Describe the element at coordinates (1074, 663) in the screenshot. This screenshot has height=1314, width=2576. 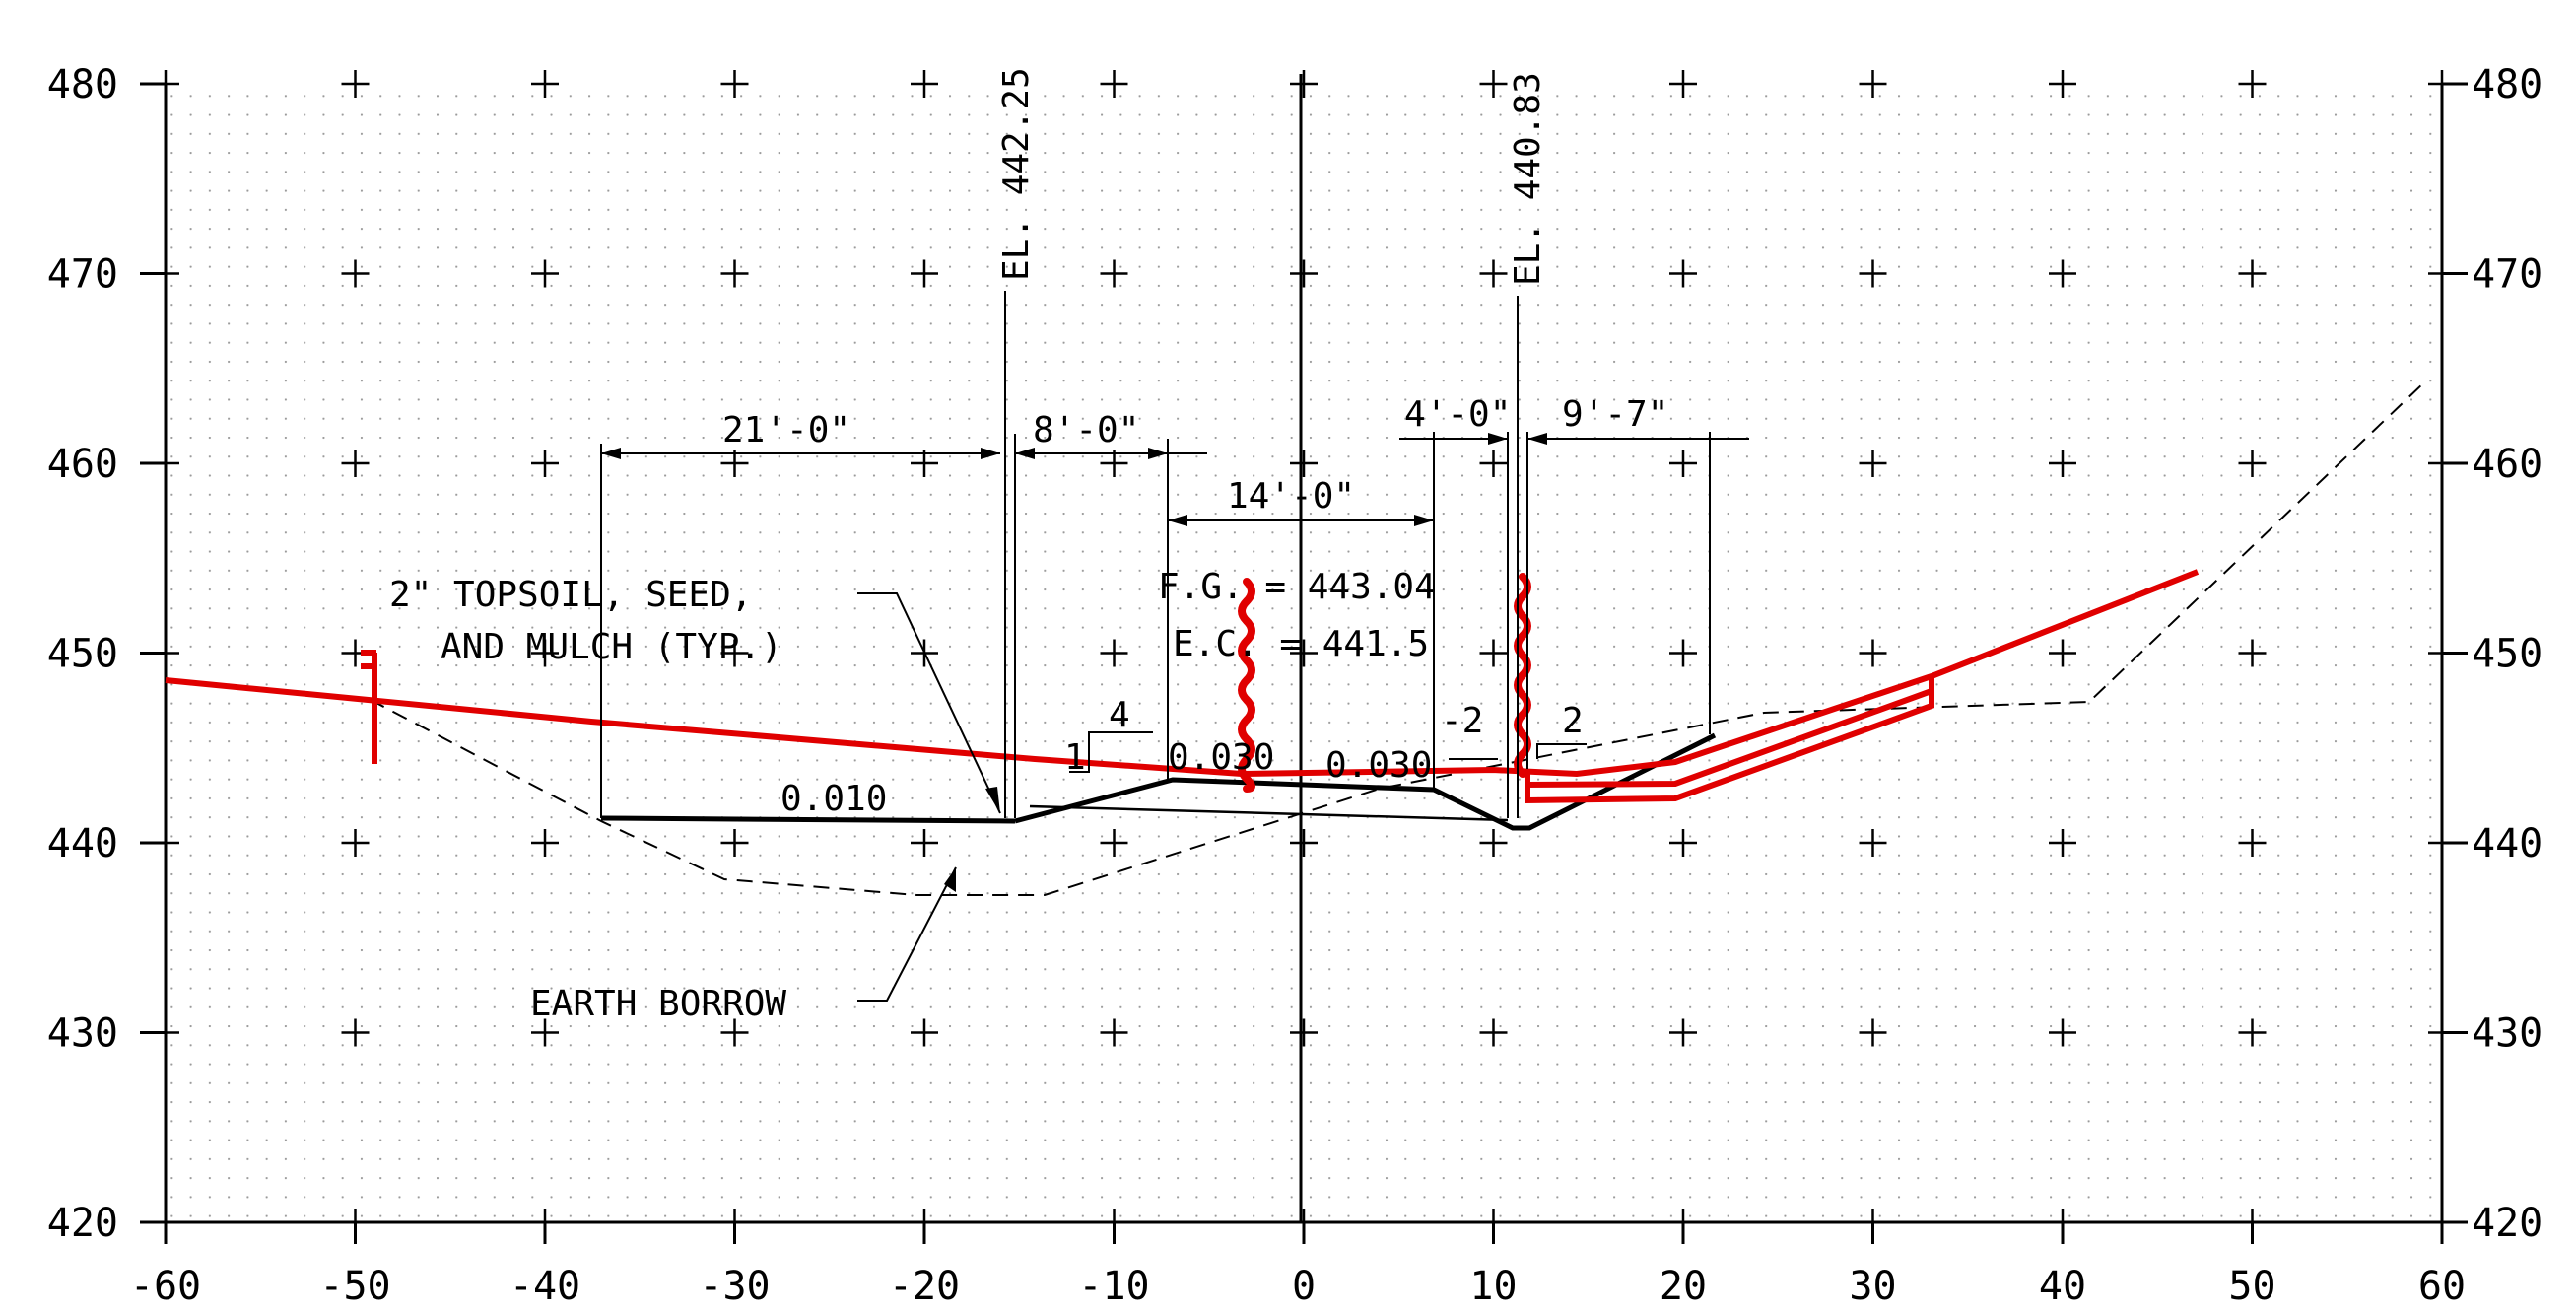
I see `dimension-arrowheads` at that location.